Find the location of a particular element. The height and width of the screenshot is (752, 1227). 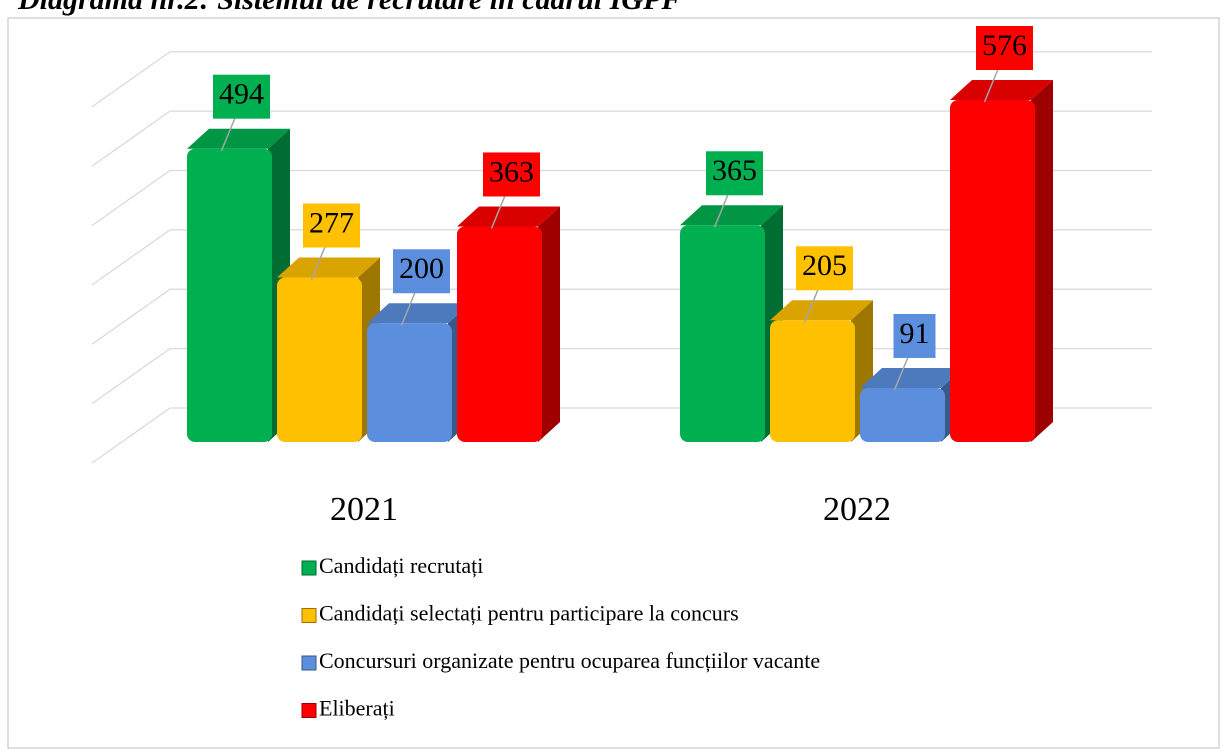

data-label: 277 is located at coordinates (331, 222).